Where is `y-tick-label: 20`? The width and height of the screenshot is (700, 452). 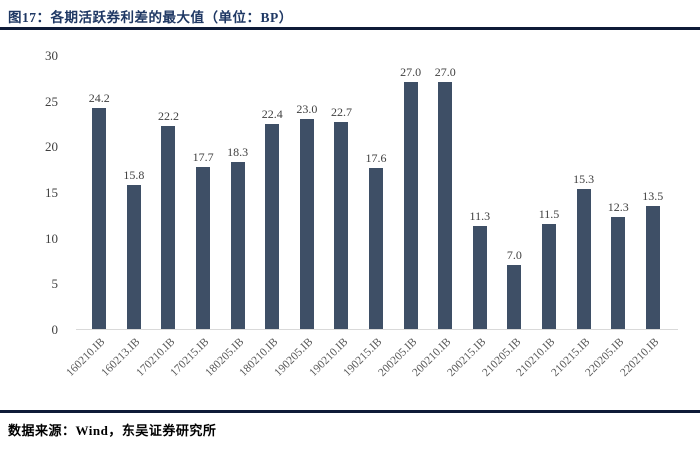 y-tick-label: 20 is located at coordinates (51, 147).